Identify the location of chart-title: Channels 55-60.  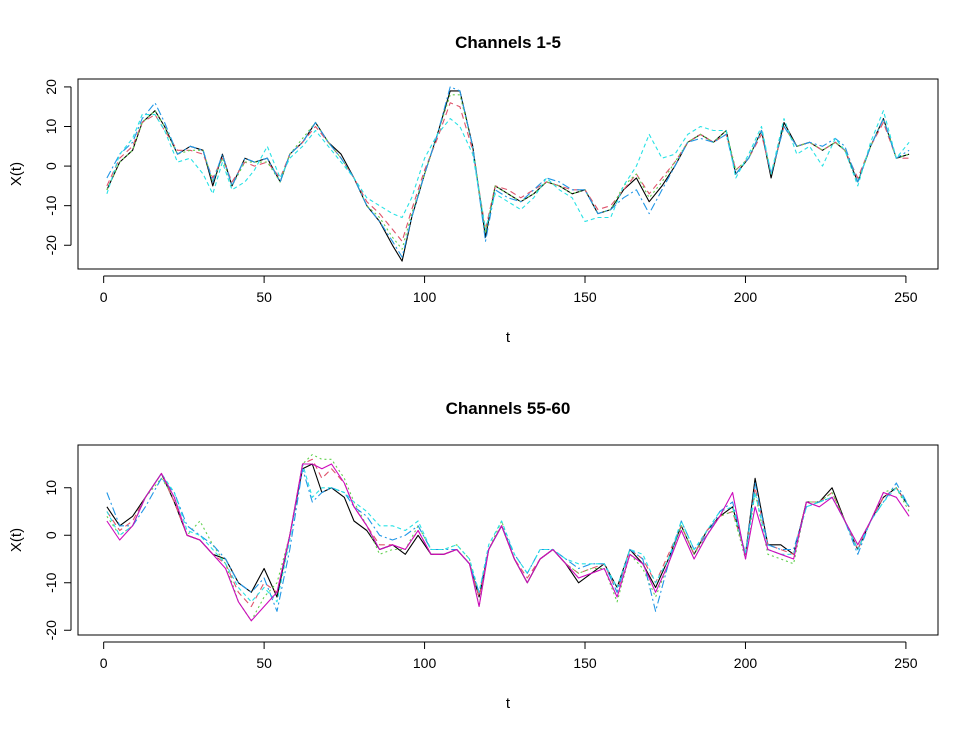
(508, 408).